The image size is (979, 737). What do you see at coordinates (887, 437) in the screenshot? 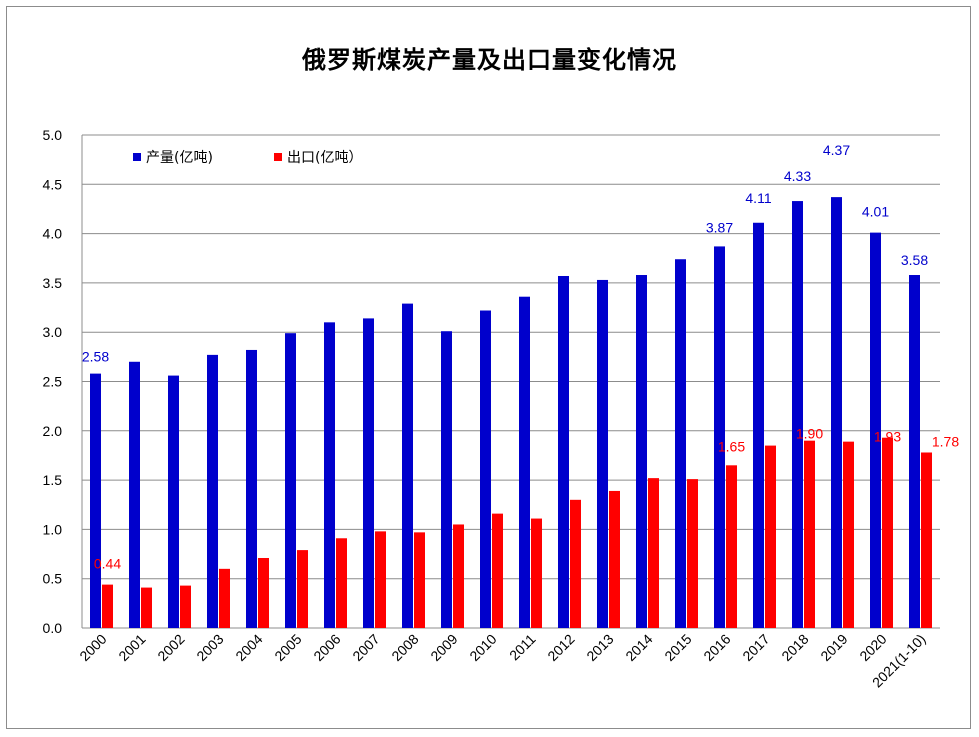
I see `export-data-label: 1.93` at bounding box center [887, 437].